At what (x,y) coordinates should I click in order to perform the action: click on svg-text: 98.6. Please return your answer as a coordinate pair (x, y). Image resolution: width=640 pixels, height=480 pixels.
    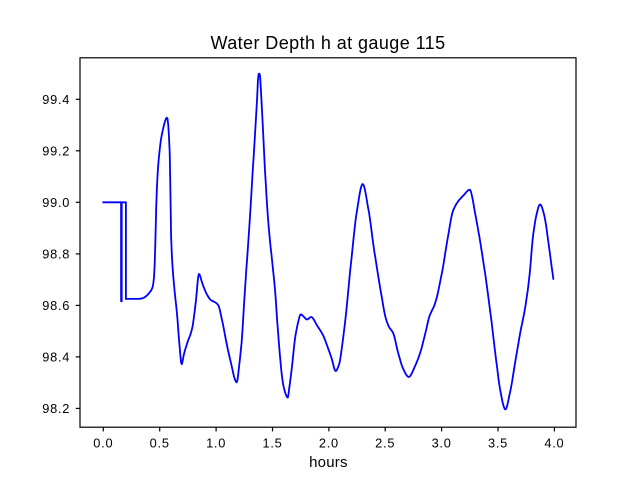
    Looking at the image, I should click on (56, 305).